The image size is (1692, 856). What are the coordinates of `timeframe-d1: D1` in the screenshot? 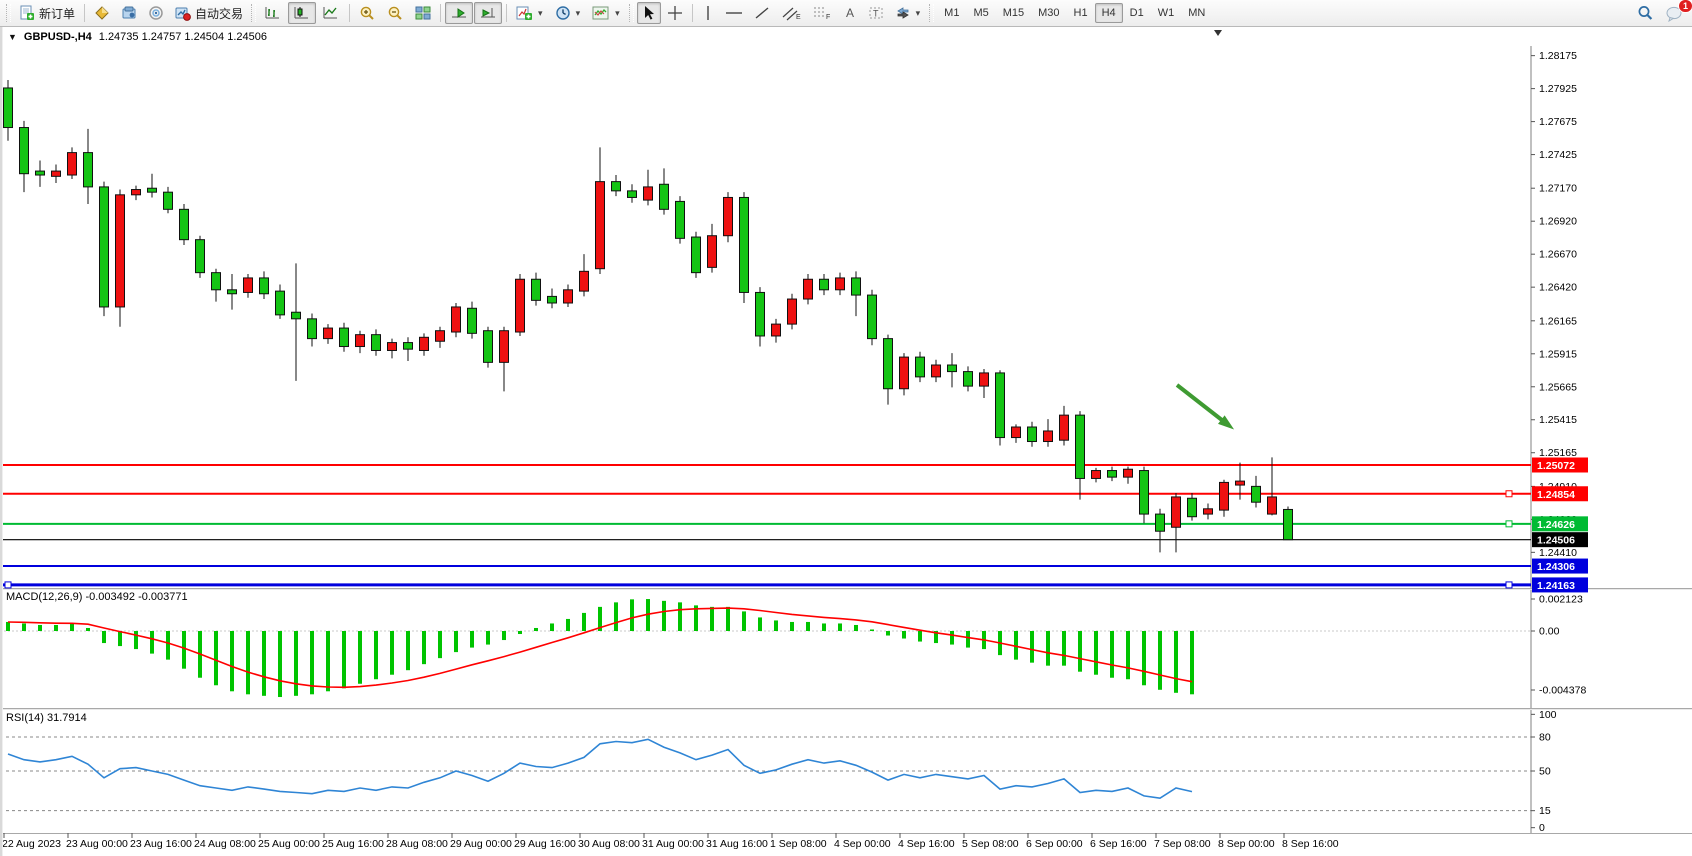 It's located at (1136, 13).